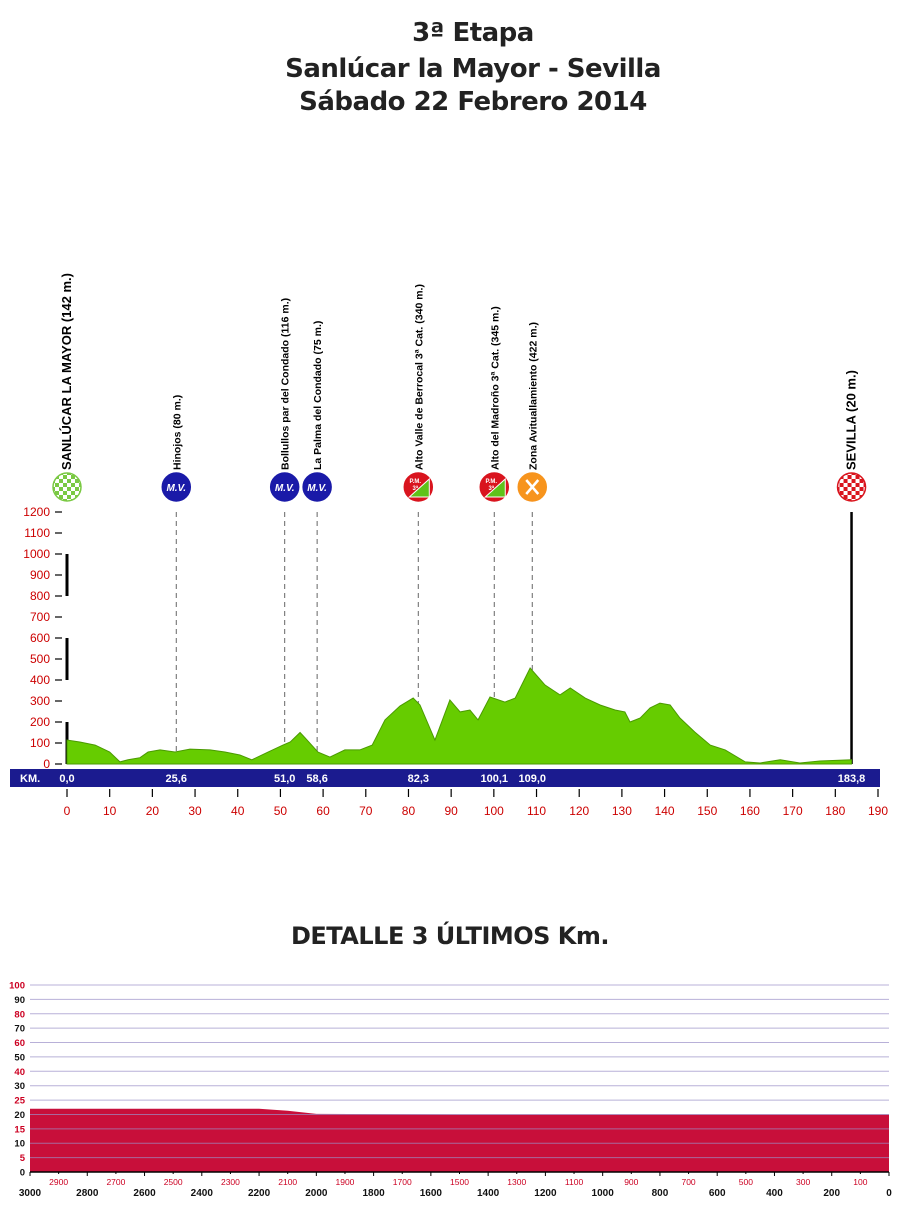  Describe the element at coordinates (418, 779) in the screenshot. I see `km-value: 82,3` at that location.